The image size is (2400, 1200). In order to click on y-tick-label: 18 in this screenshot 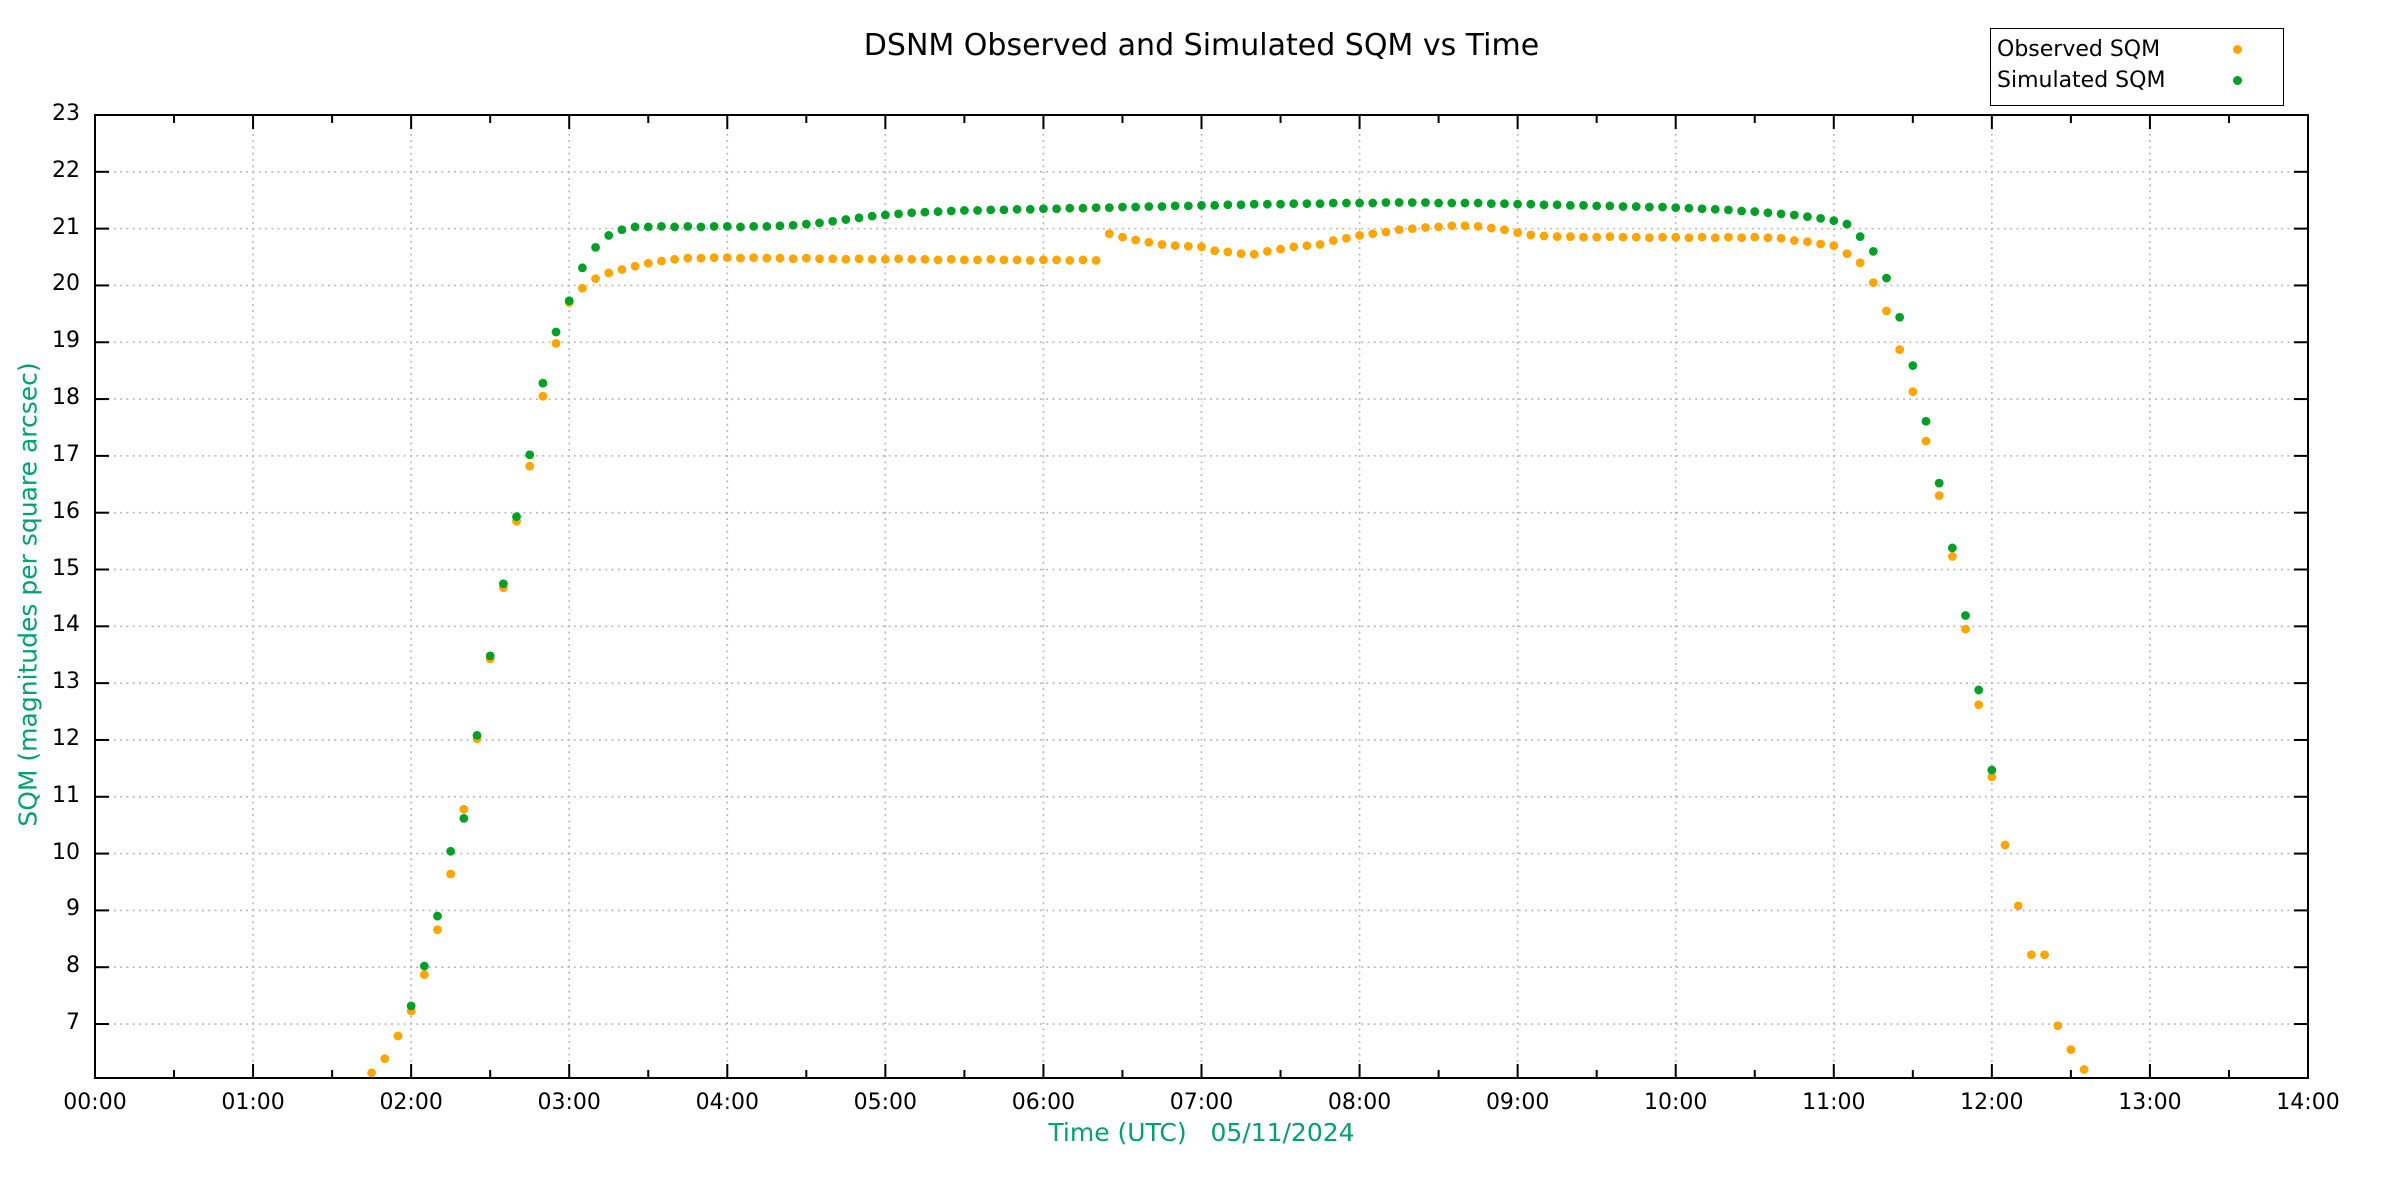, I will do `click(66, 398)`.